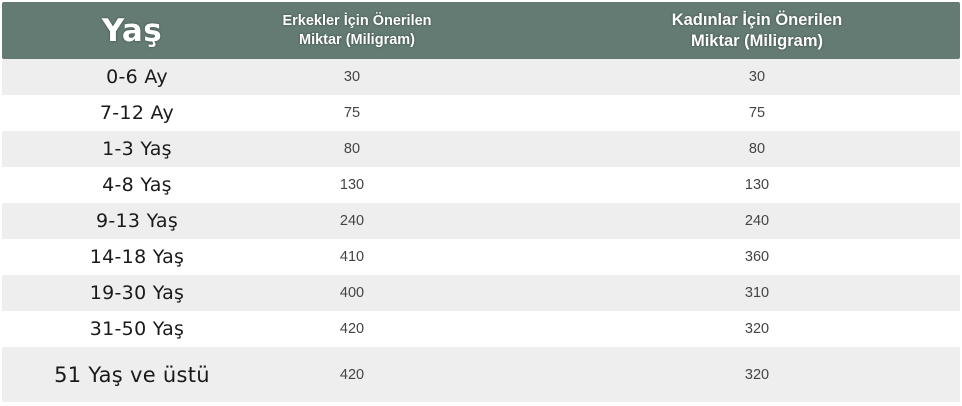 The width and height of the screenshot is (962, 406). I want to click on row-women-value: 310, so click(757, 293).